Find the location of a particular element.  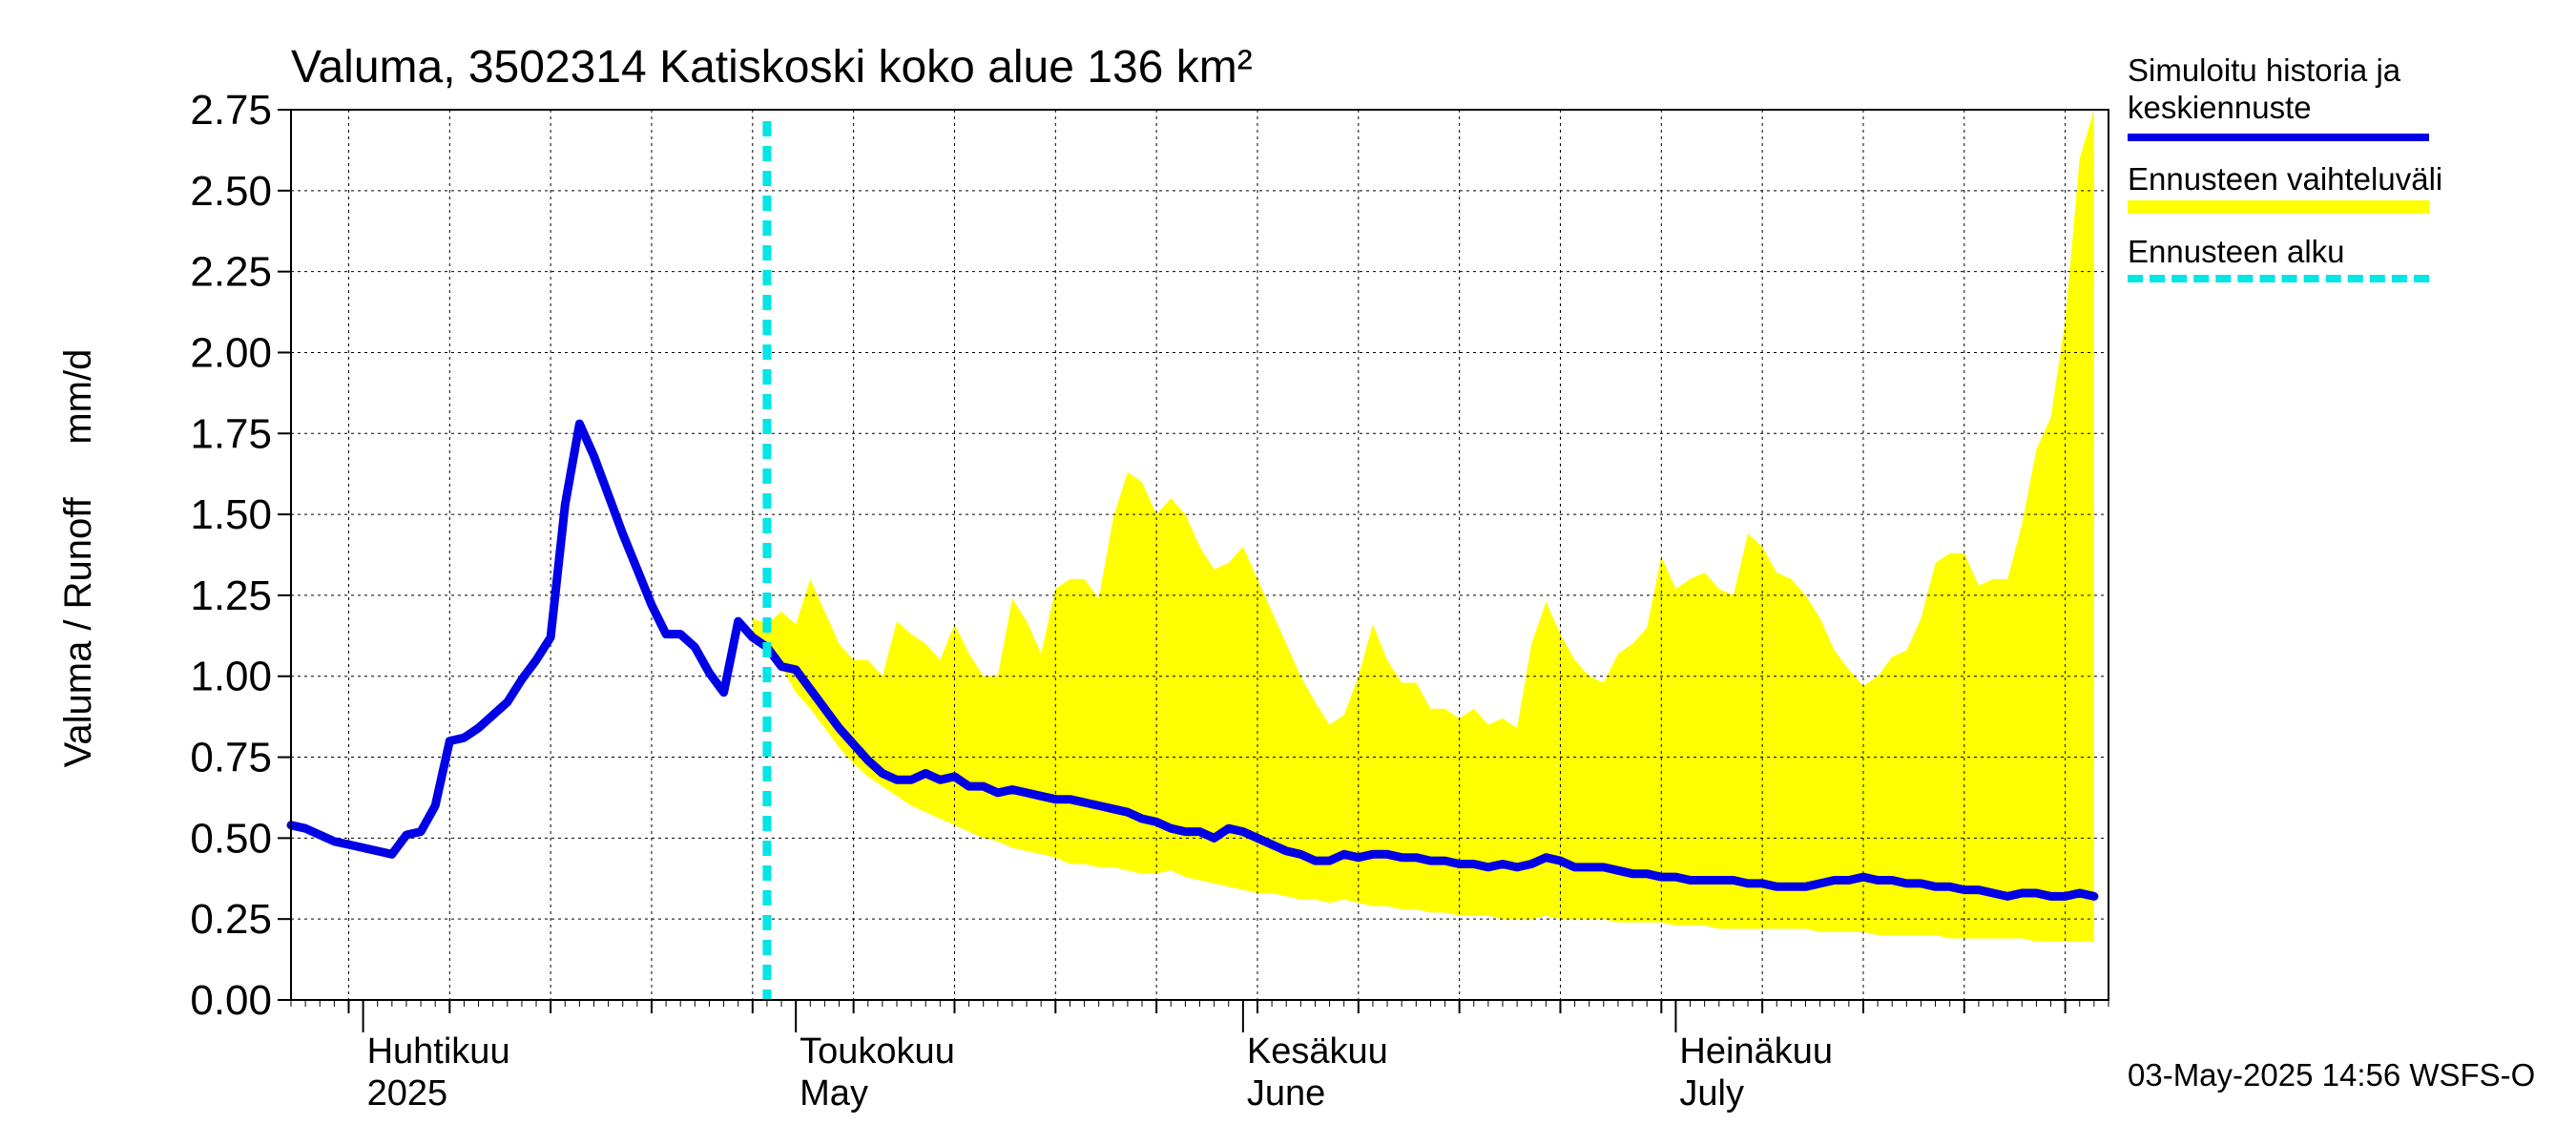

y-tick-label: 2.25 is located at coordinates (231, 272).